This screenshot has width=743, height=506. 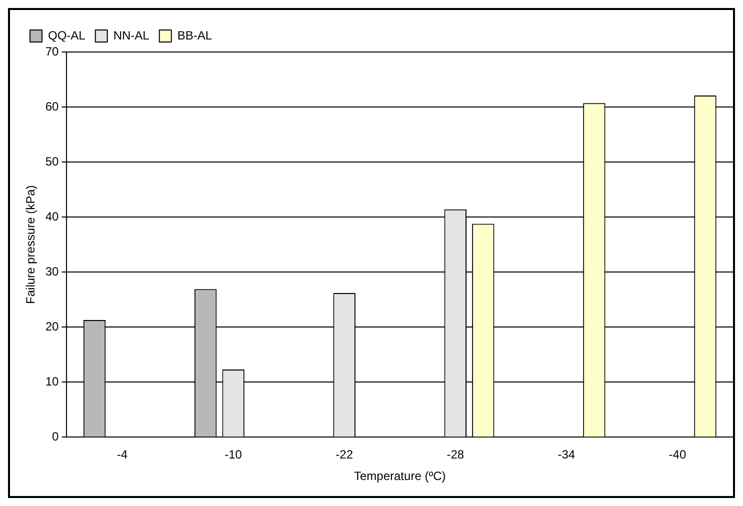 I want to click on y-tick-label: 20, so click(x=52, y=326).